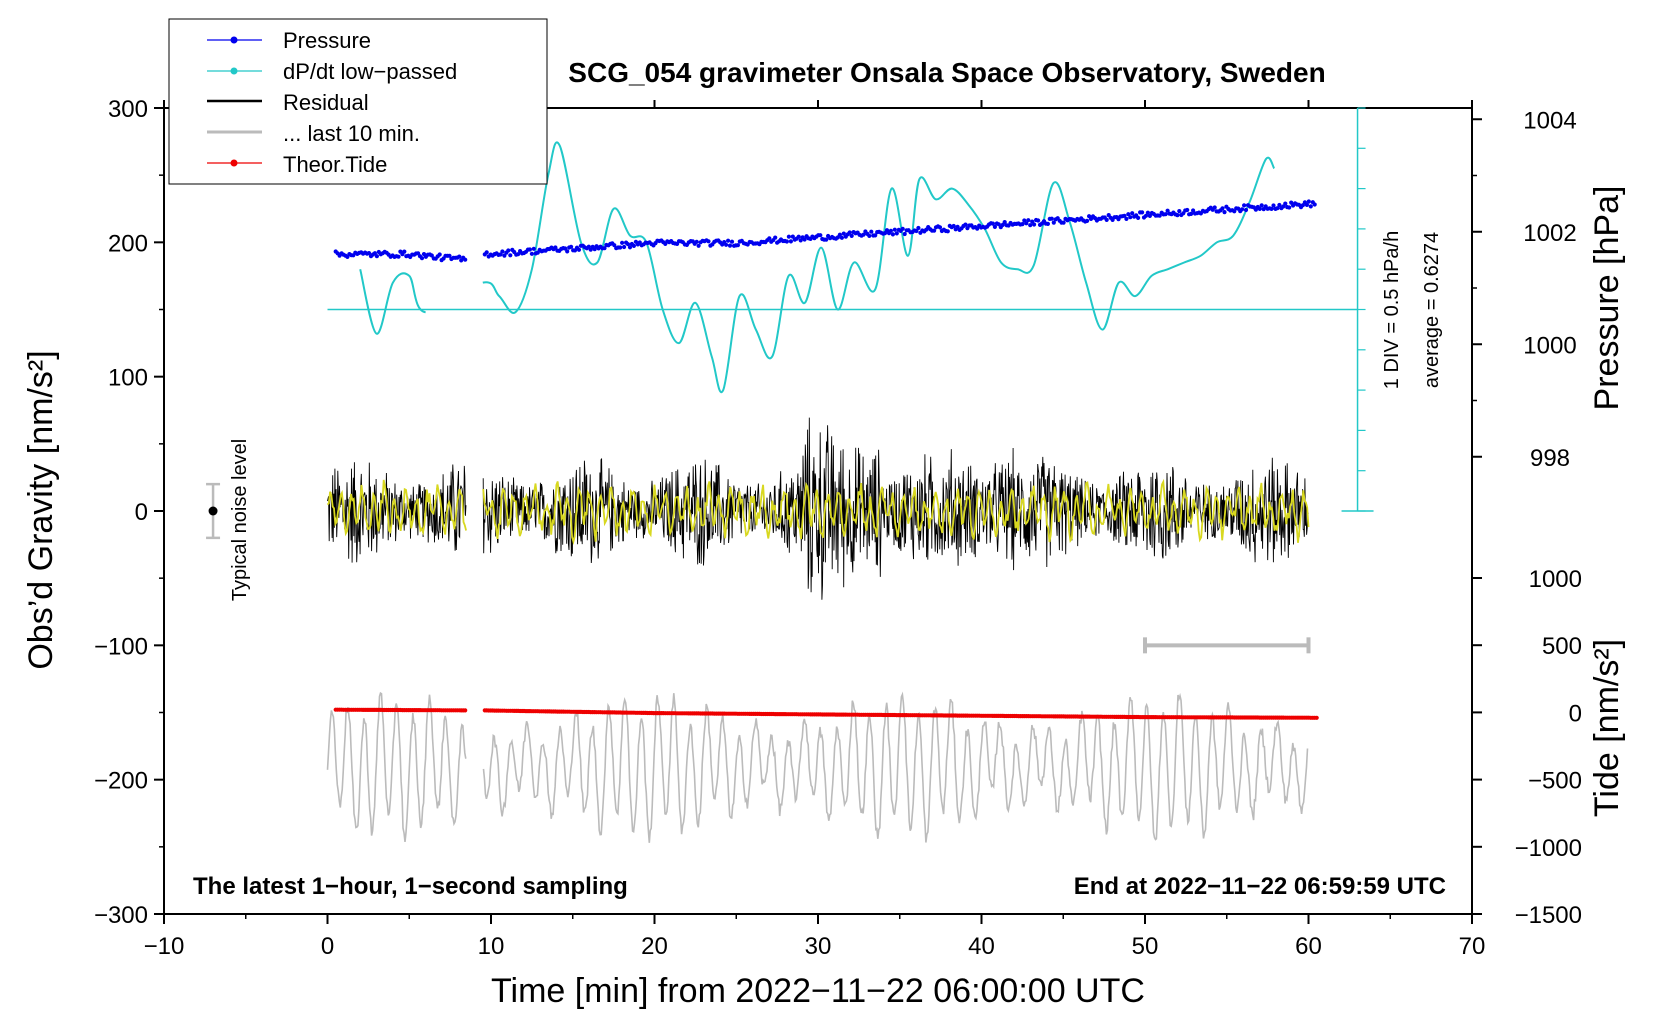 This screenshot has width=1660, height=1020. Describe the element at coordinates (121, 781) in the screenshot. I see `y-tick-label: −200` at that location.